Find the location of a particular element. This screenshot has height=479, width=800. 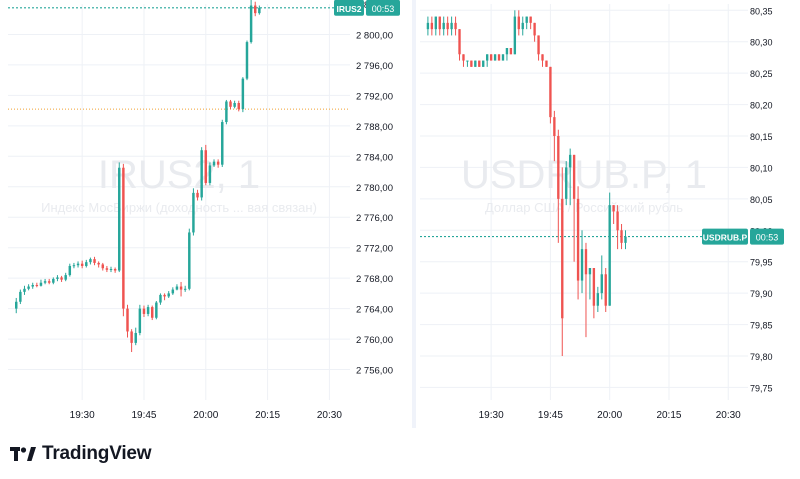

y-axis-tick-label: 79,95 is located at coordinates (761, 263).